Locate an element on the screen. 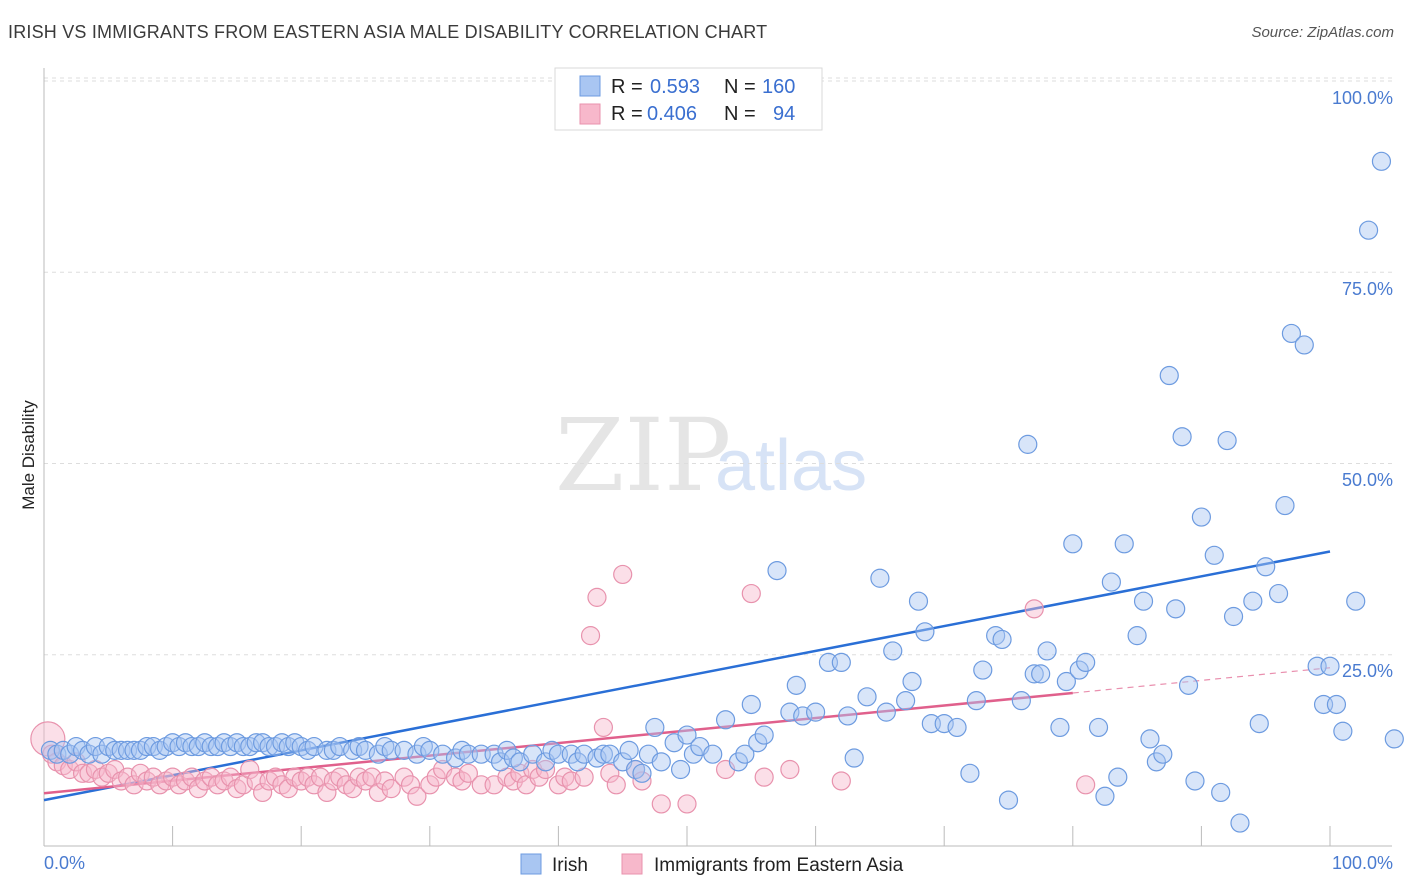 The height and width of the screenshot is (892, 1406). y-axis-label: Male Disability is located at coordinates (28, 455).